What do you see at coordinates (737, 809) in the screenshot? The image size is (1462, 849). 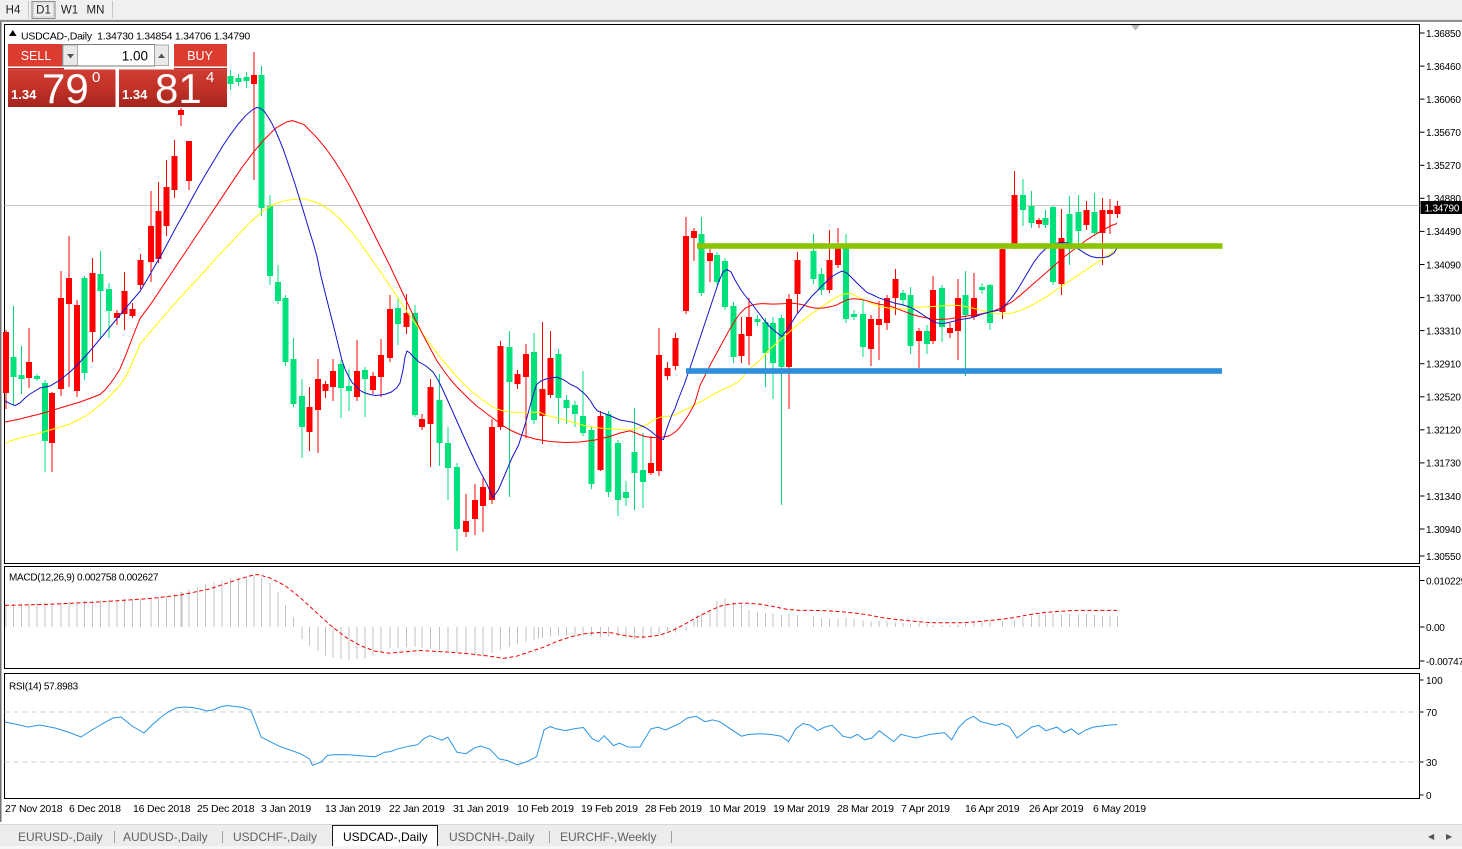 I see `svg-text: 10 Mar 2019` at bounding box center [737, 809].